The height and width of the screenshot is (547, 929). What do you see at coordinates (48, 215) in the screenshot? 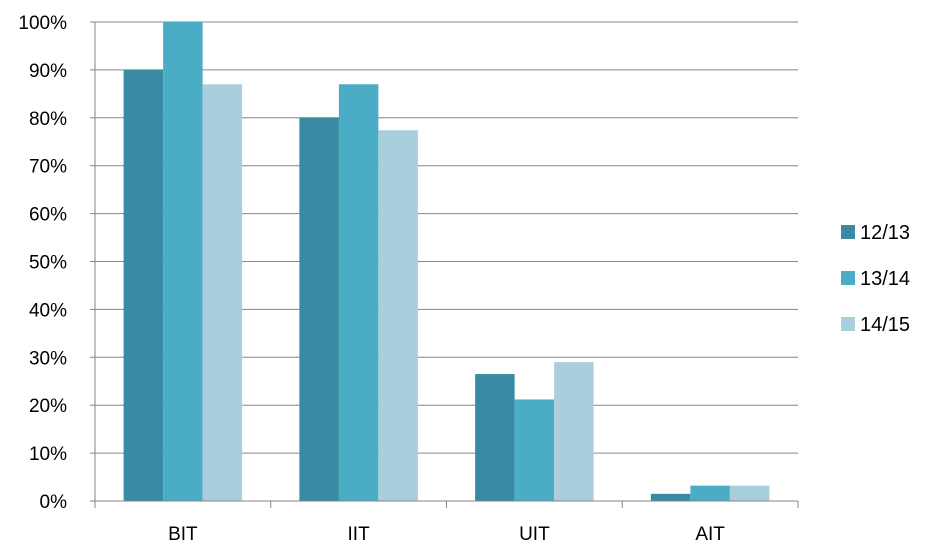
I see `y-tick-label: 60%` at bounding box center [48, 215].